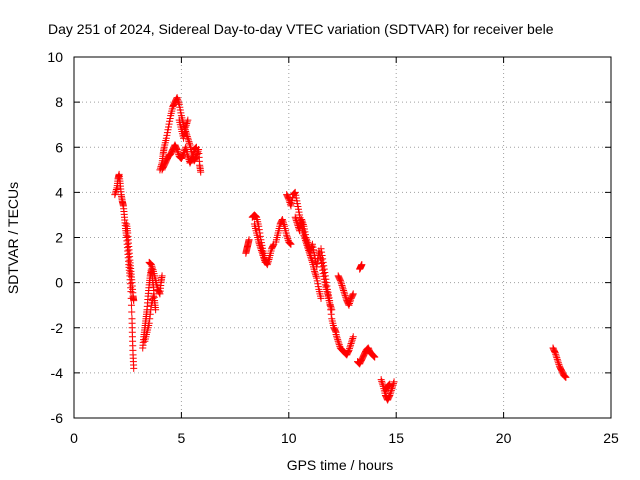 The width and height of the screenshot is (640, 480). Describe the element at coordinates (57, 373) in the screenshot. I see `y-tick-label: -4` at that location.